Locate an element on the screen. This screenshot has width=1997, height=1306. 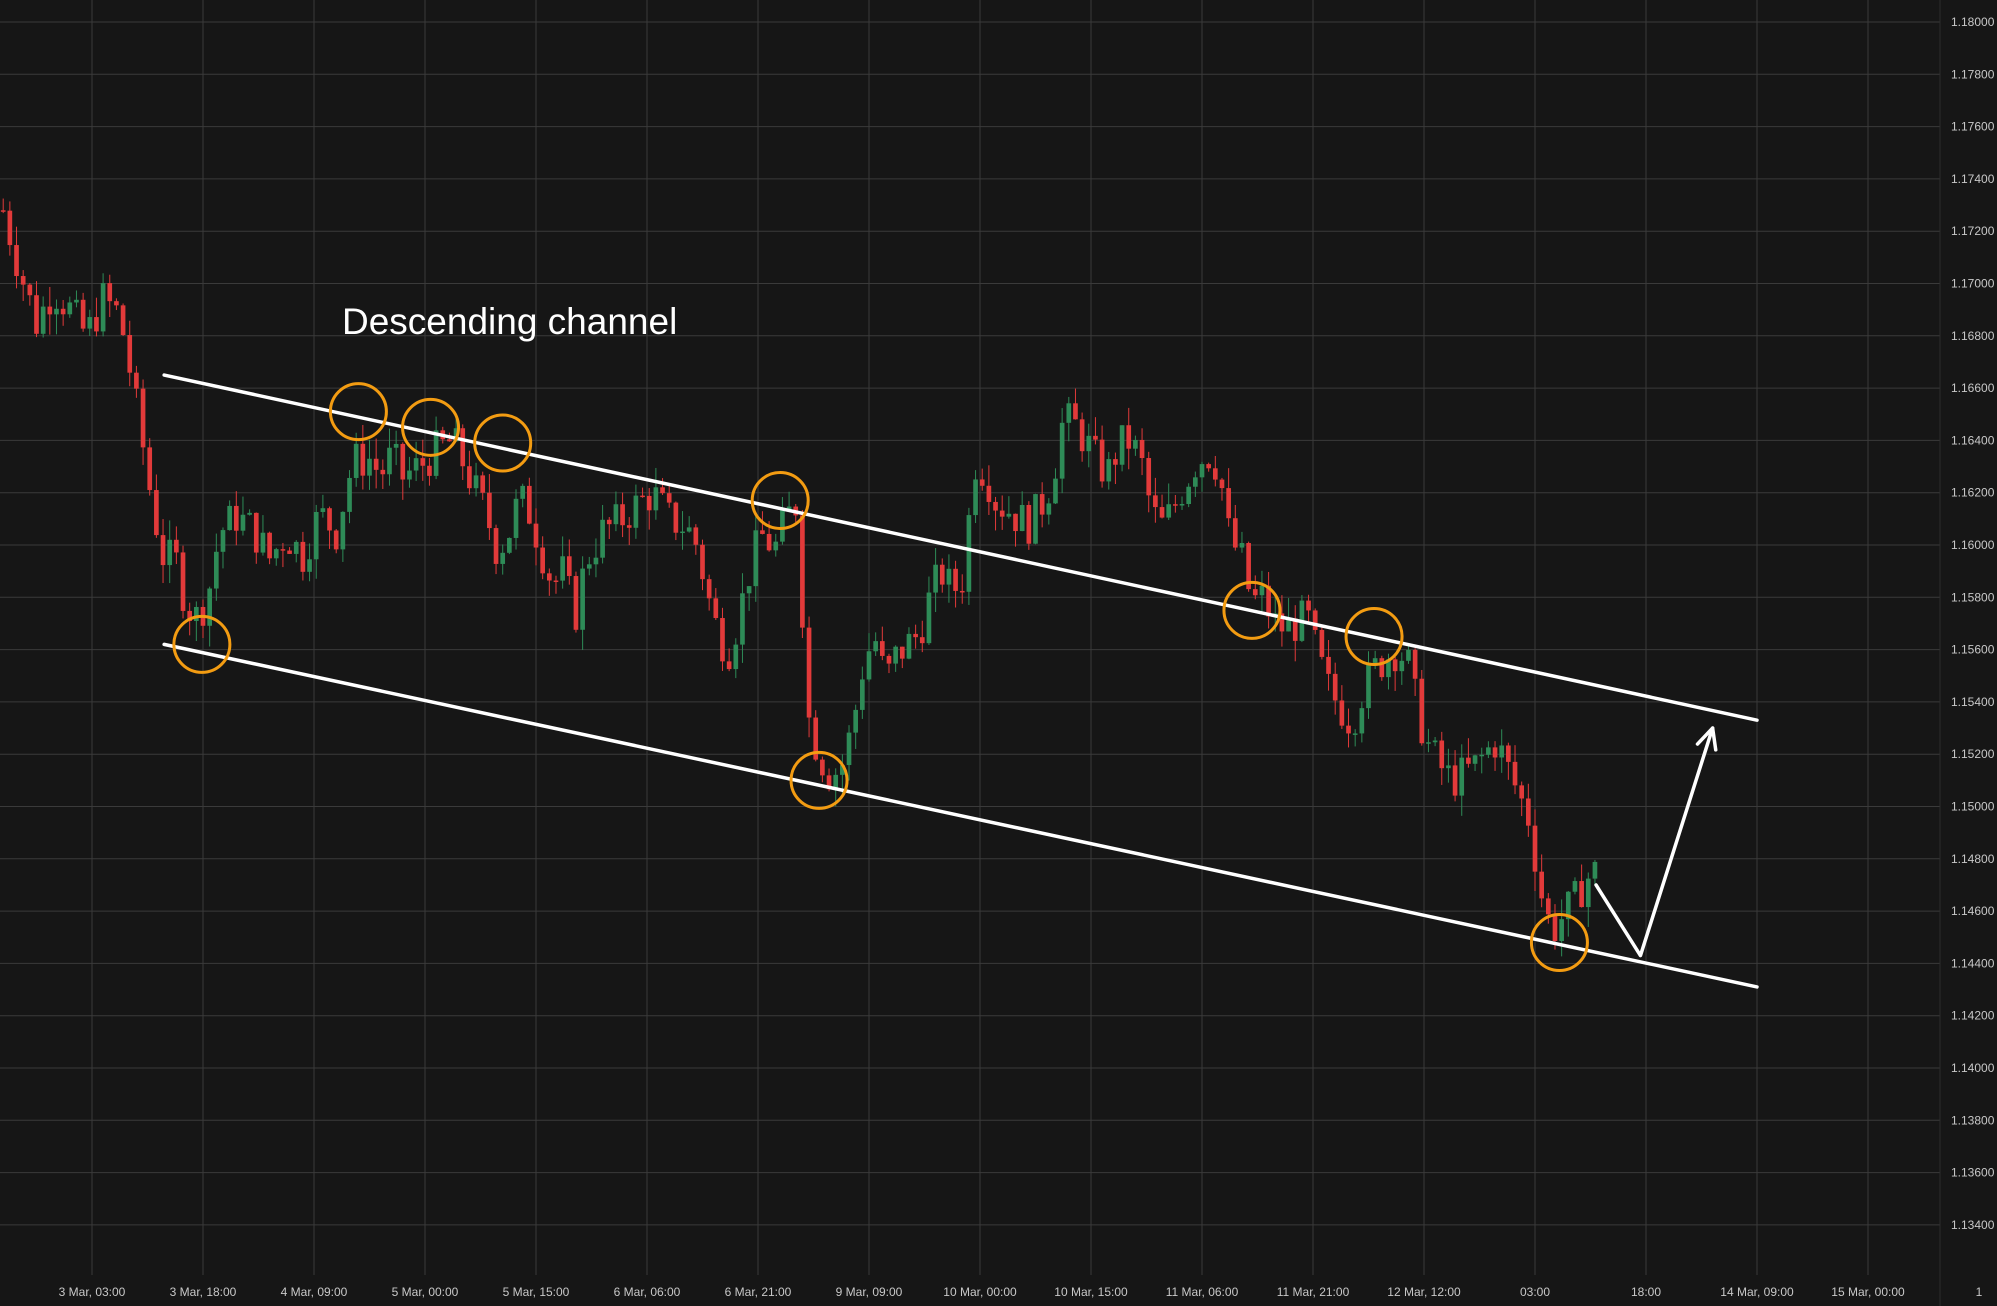
y-tick-label: 1.16000 is located at coordinates (1973, 545).